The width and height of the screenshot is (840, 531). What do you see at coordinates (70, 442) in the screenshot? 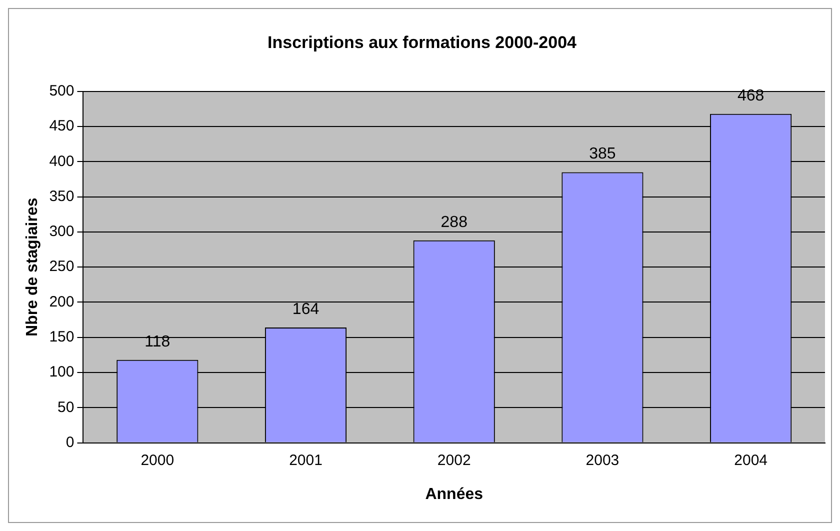
I see `y-tick-label: 0` at bounding box center [70, 442].